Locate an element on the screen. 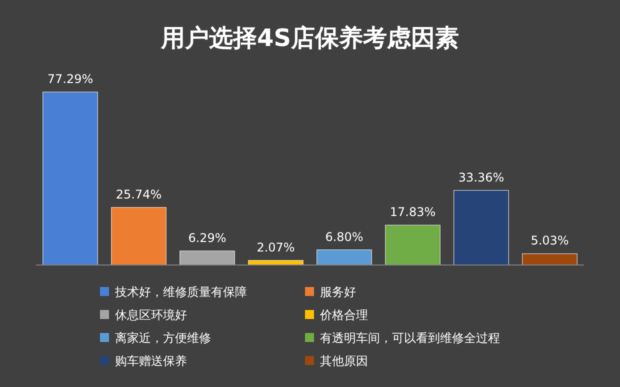 The width and height of the screenshot is (620, 387). legend-label: 离家近，方便维修 is located at coordinates (163, 338).